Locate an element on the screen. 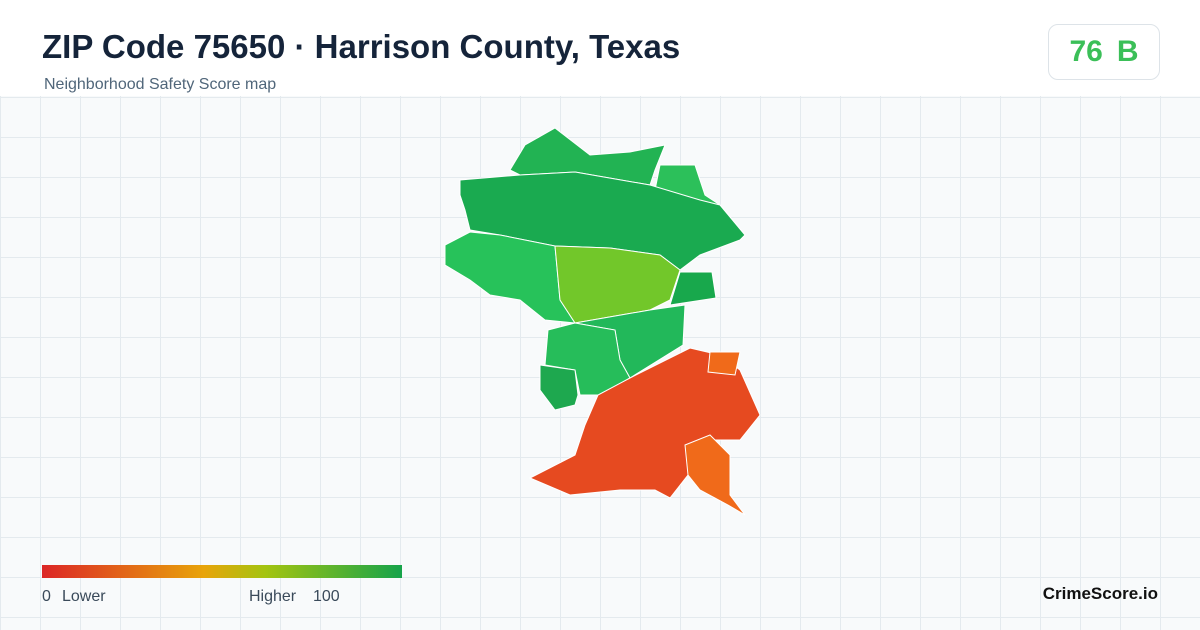  legend-max-label: Higher is located at coordinates (273, 596).